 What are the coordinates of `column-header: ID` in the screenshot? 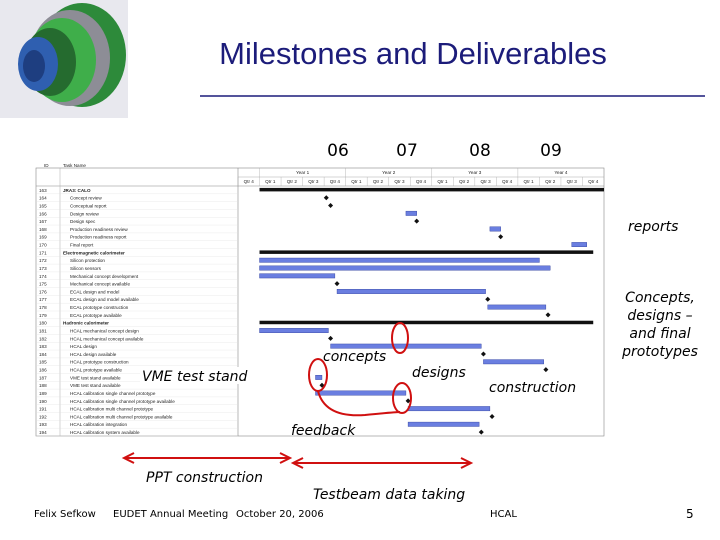 It's located at (46, 165).